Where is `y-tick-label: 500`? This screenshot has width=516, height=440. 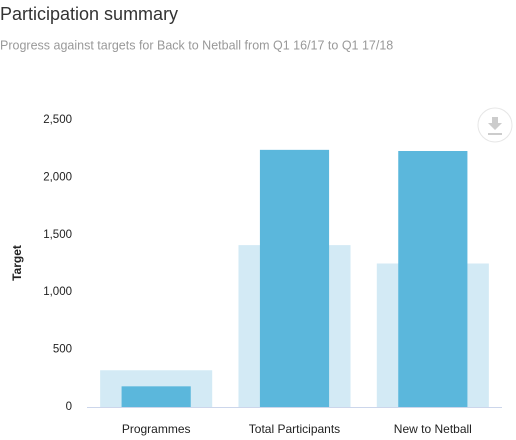 y-tick-label: 500 is located at coordinates (62, 350).